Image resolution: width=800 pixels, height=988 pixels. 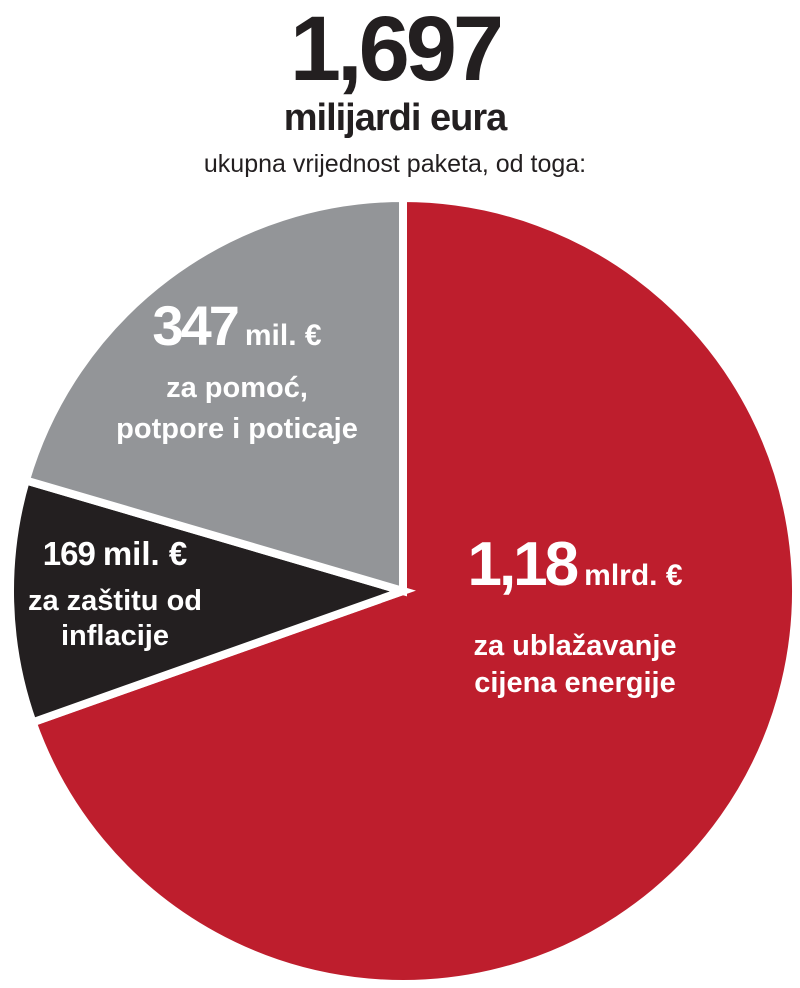 I want to click on value-number: 1,18, so click(x=522, y=564).